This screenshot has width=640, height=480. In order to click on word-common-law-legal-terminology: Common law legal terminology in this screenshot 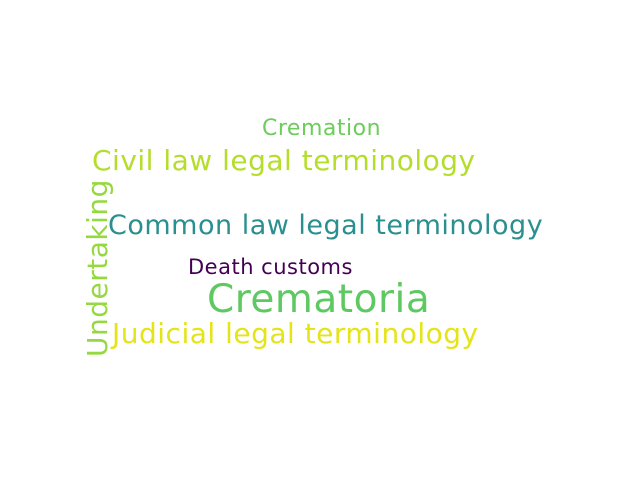, I will do `click(326, 225)`.